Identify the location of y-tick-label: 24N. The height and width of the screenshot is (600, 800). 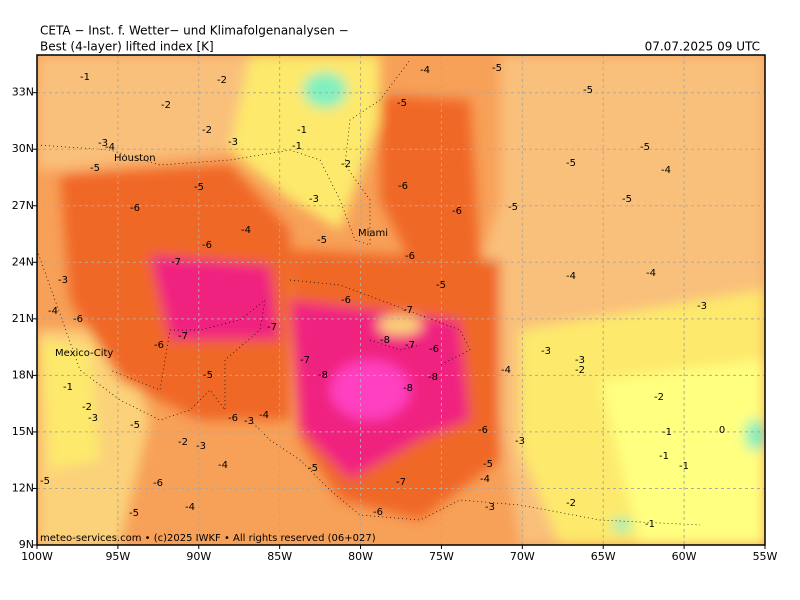
(23, 261).